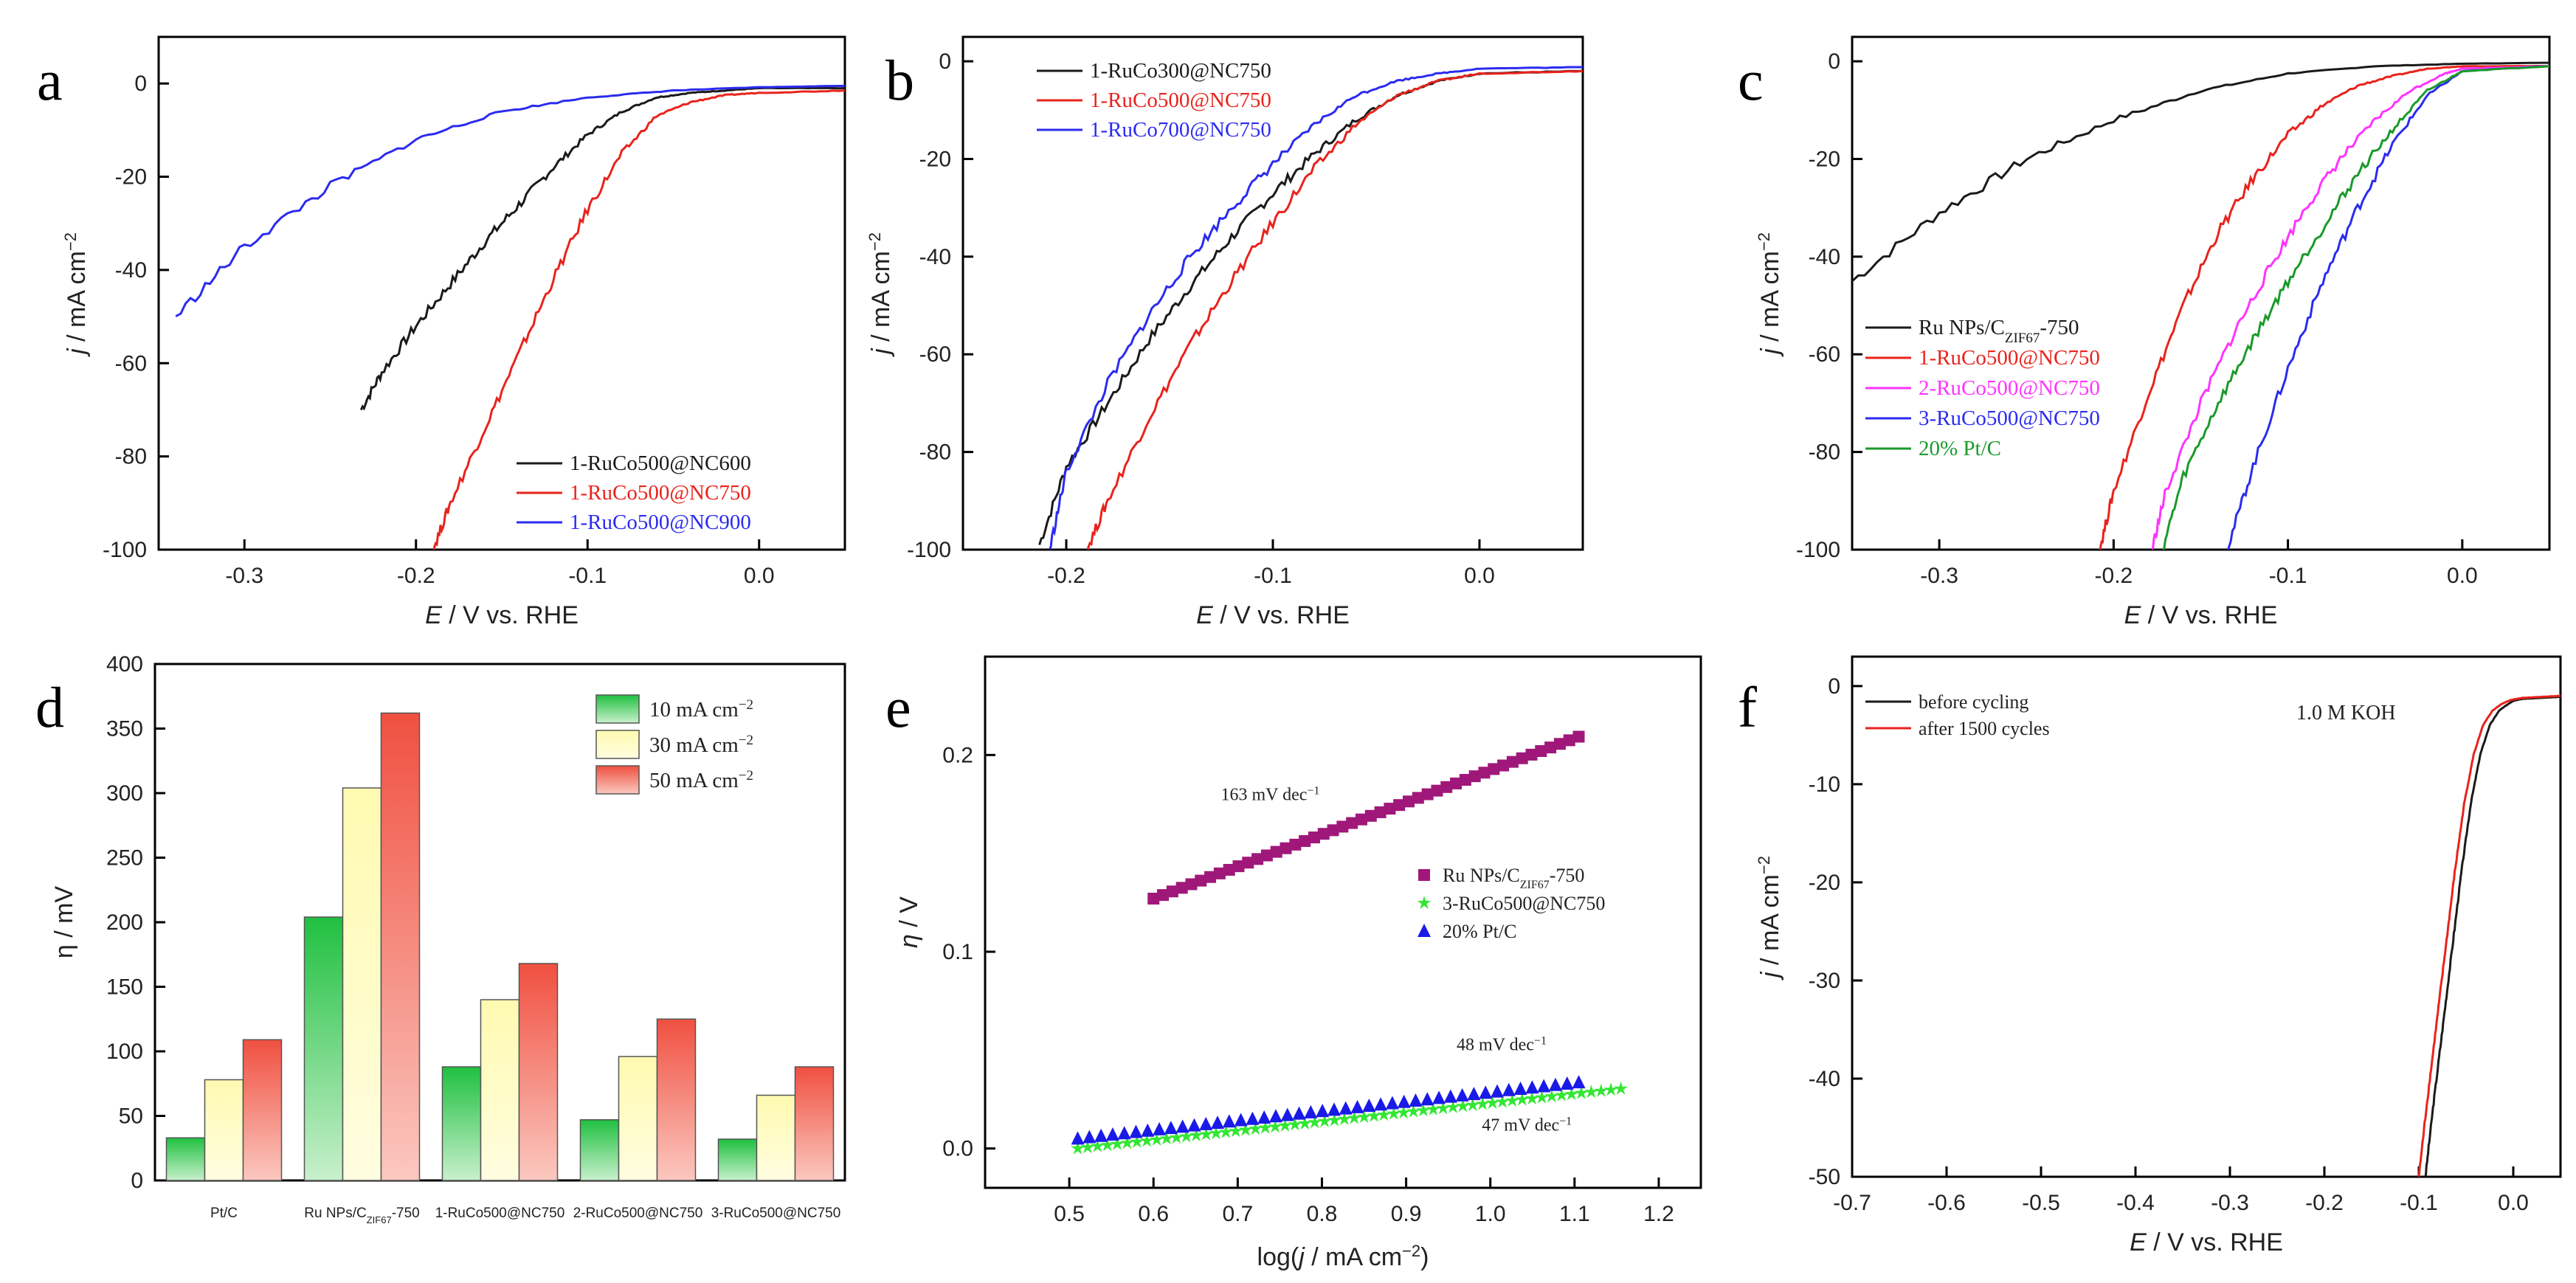  Describe the element at coordinates (50, 707) in the screenshot. I see `panel-label: d` at that location.